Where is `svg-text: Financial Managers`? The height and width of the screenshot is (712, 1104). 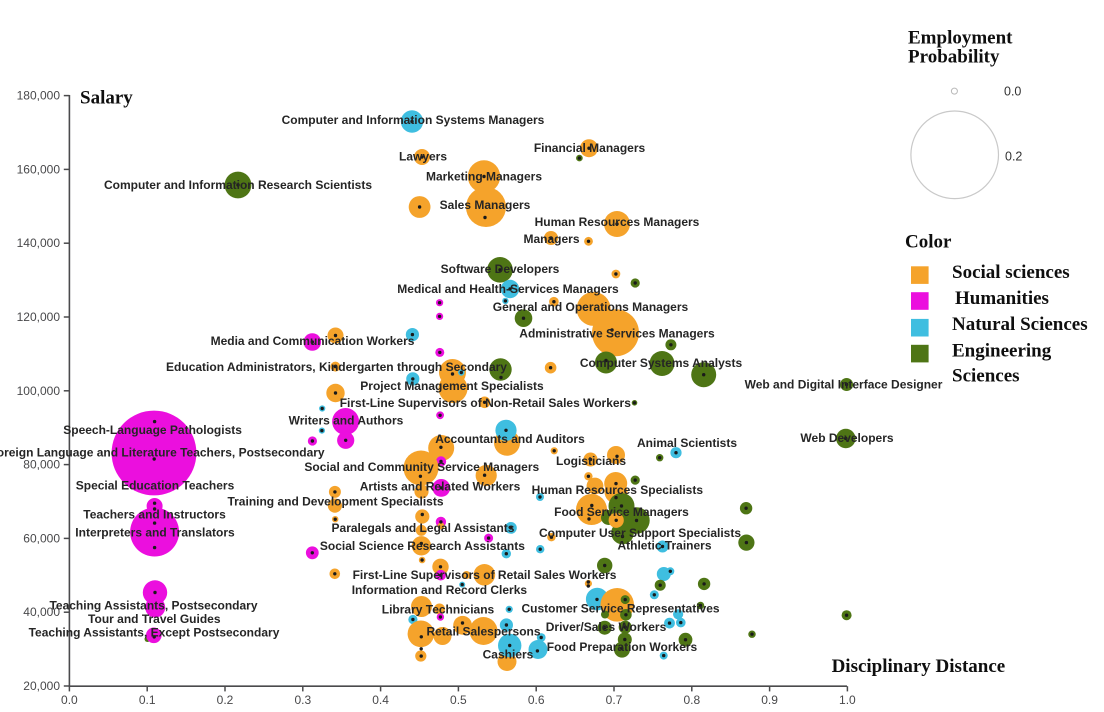 svg-text: Financial Managers is located at coordinates (590, 148).